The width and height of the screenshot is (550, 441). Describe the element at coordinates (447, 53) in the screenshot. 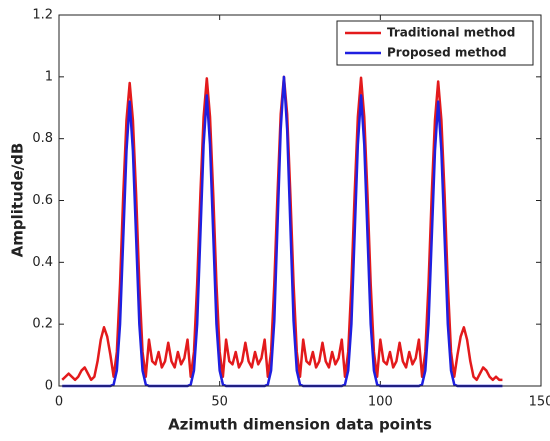

I see `legend-label: Proposed method` at that location.